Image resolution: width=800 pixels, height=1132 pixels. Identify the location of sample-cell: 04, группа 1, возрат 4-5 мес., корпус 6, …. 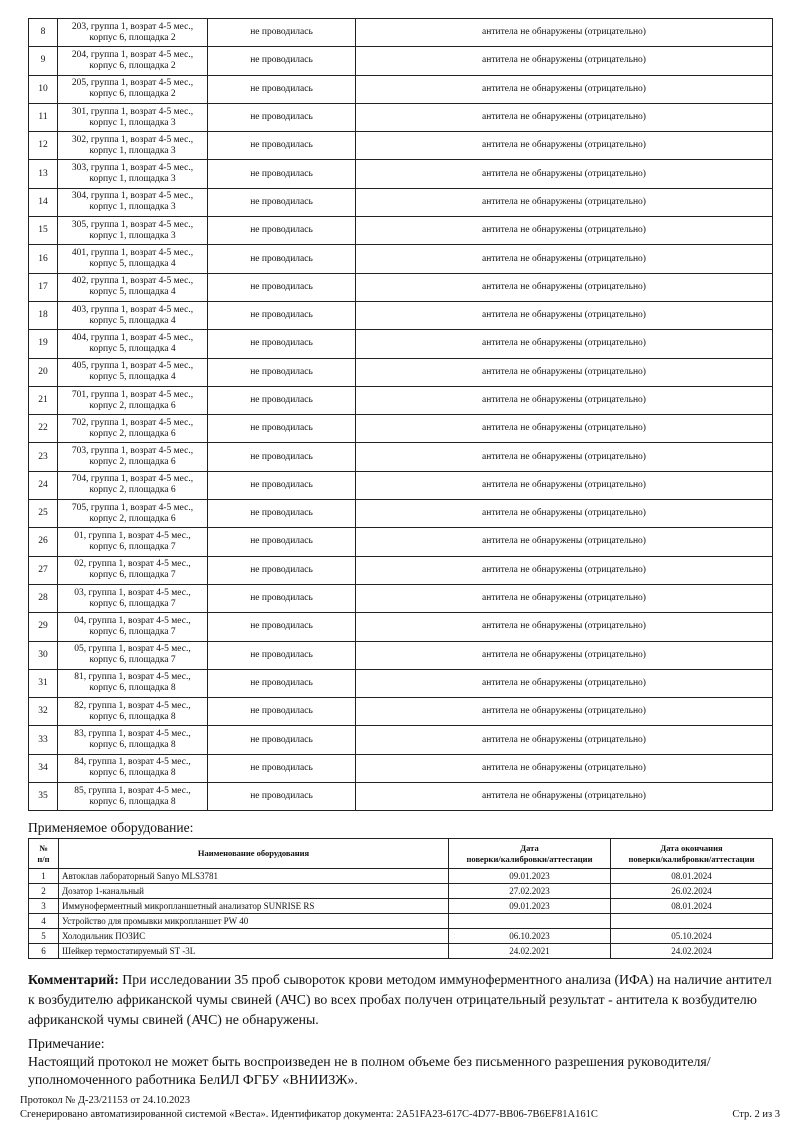
(132, 627).